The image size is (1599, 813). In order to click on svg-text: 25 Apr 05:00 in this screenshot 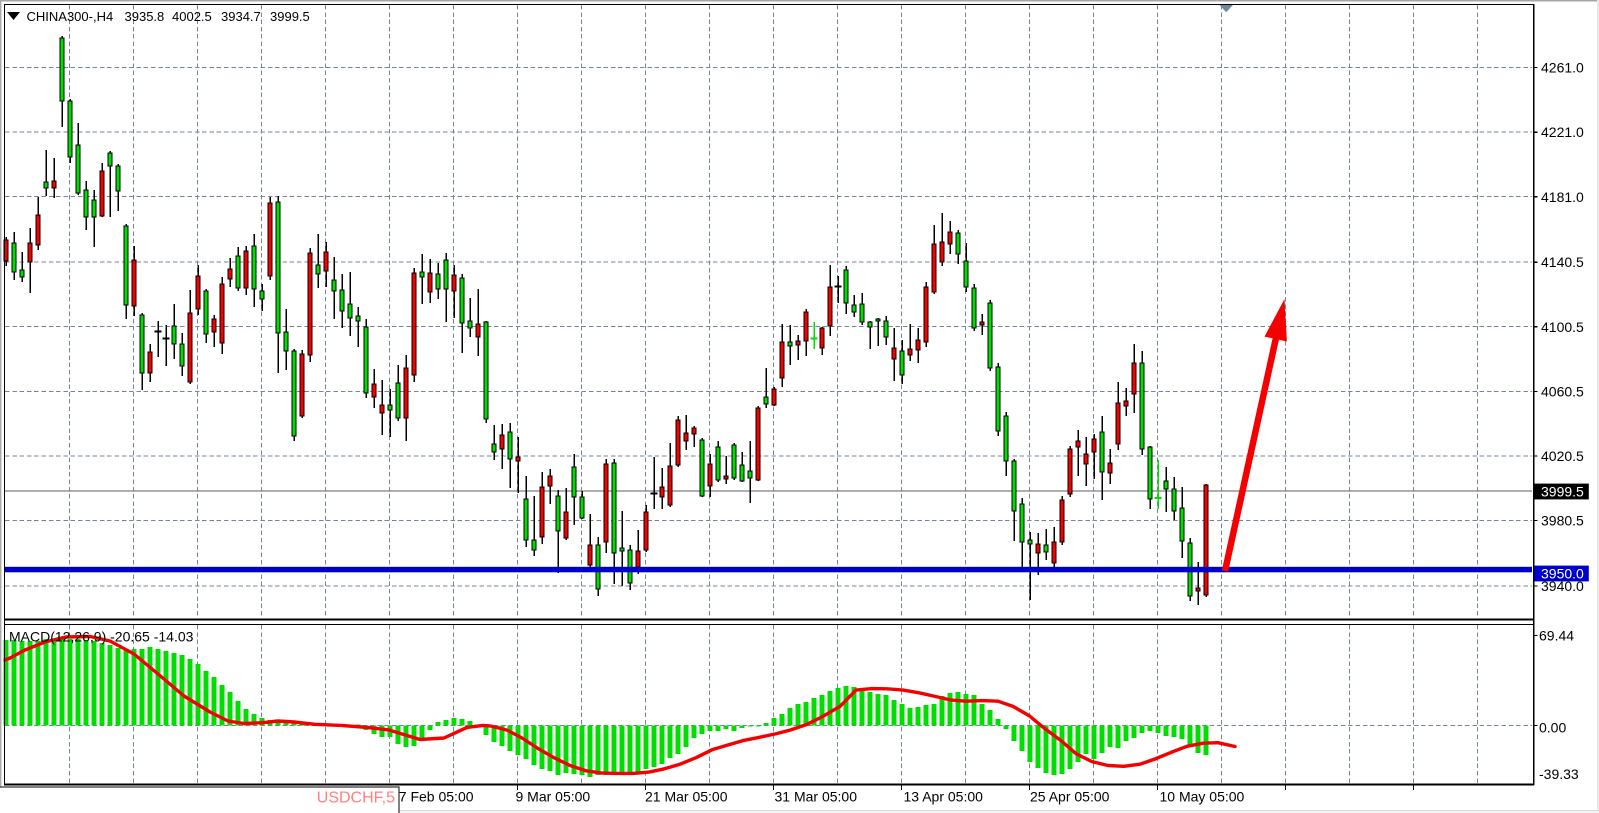, I will do `click(1070, 797)`.